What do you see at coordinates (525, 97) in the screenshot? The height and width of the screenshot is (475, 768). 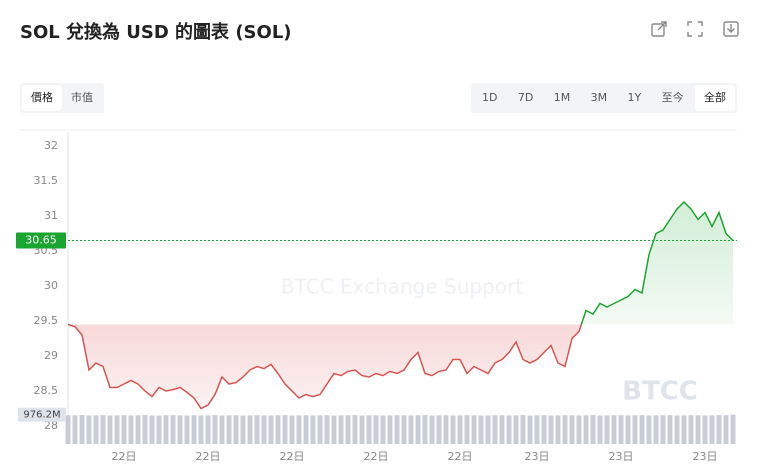 I see `range-button: 7D` at bounding box center [525, 97].